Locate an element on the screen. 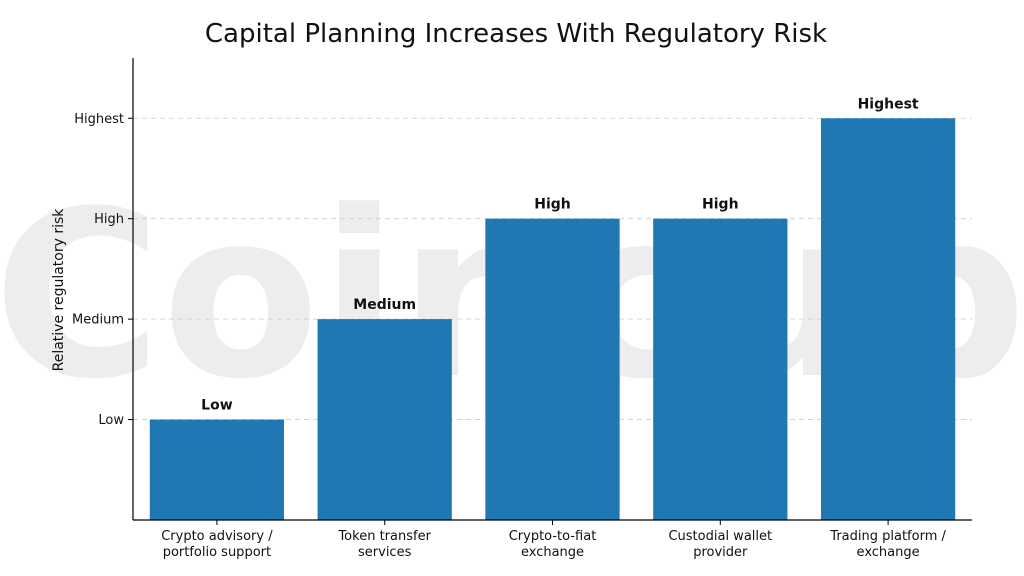 The width and height of the screenshot is (1024, 576). y-tick-label: Low is located at coordinates (111, 420).